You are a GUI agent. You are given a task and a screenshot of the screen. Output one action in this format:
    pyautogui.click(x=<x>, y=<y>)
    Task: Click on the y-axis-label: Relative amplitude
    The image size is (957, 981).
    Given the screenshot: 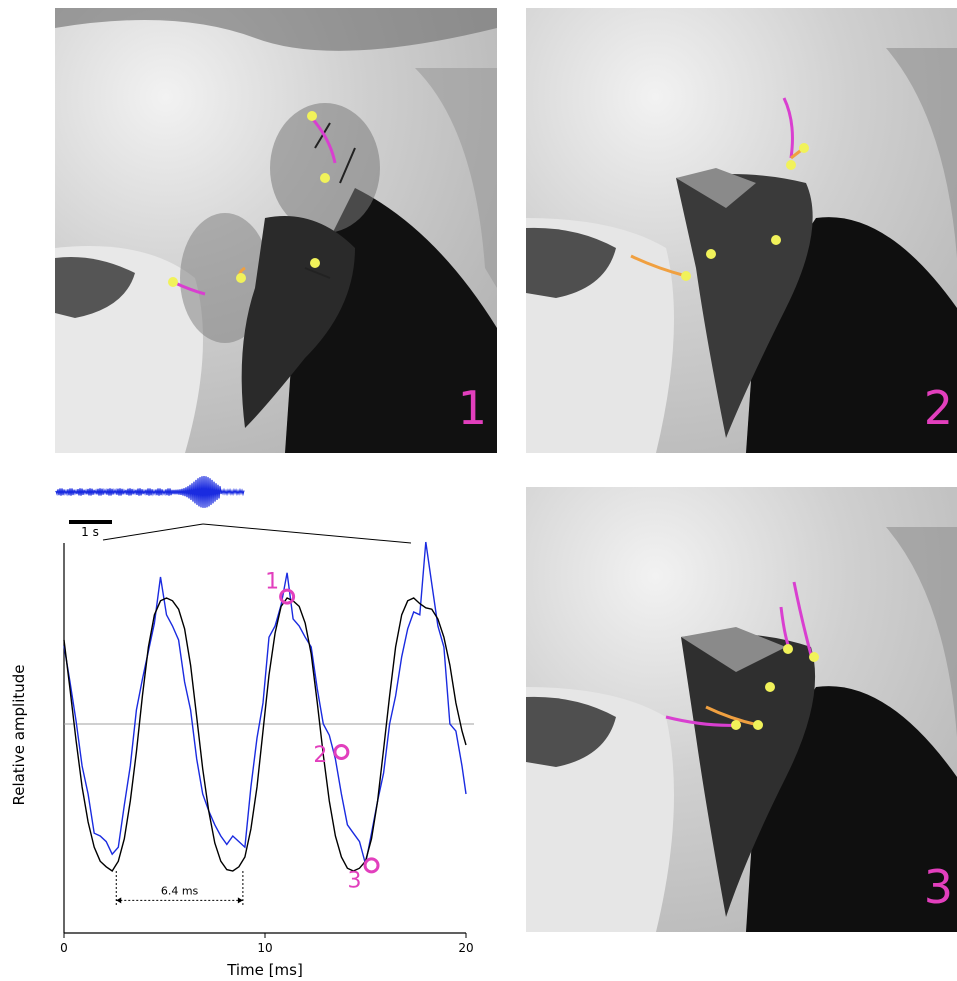 What is the action you would take?
    pyautogui.click(x=19, y=734)
    